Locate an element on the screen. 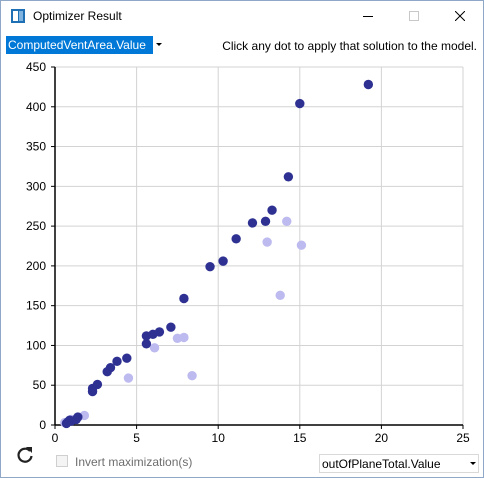 This screenshot has height=478, width=484. y-axis-variable-value: ComputedVentArea.Value is located at coordinates (77, 45).